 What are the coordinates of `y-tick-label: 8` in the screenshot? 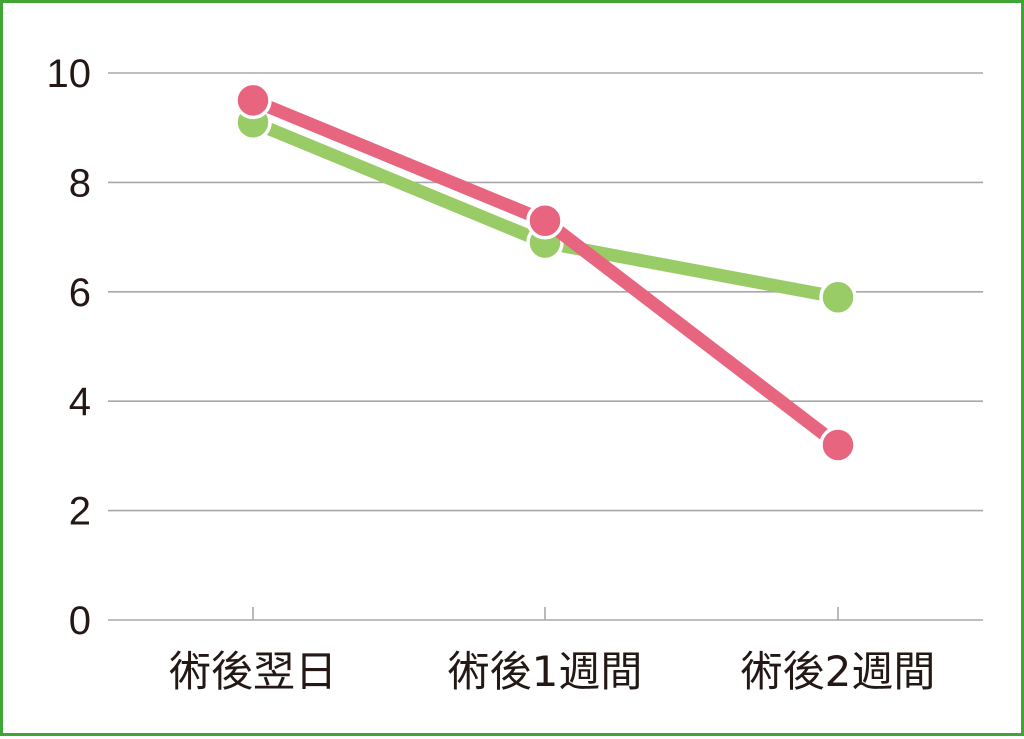 It's located at (80, 183).